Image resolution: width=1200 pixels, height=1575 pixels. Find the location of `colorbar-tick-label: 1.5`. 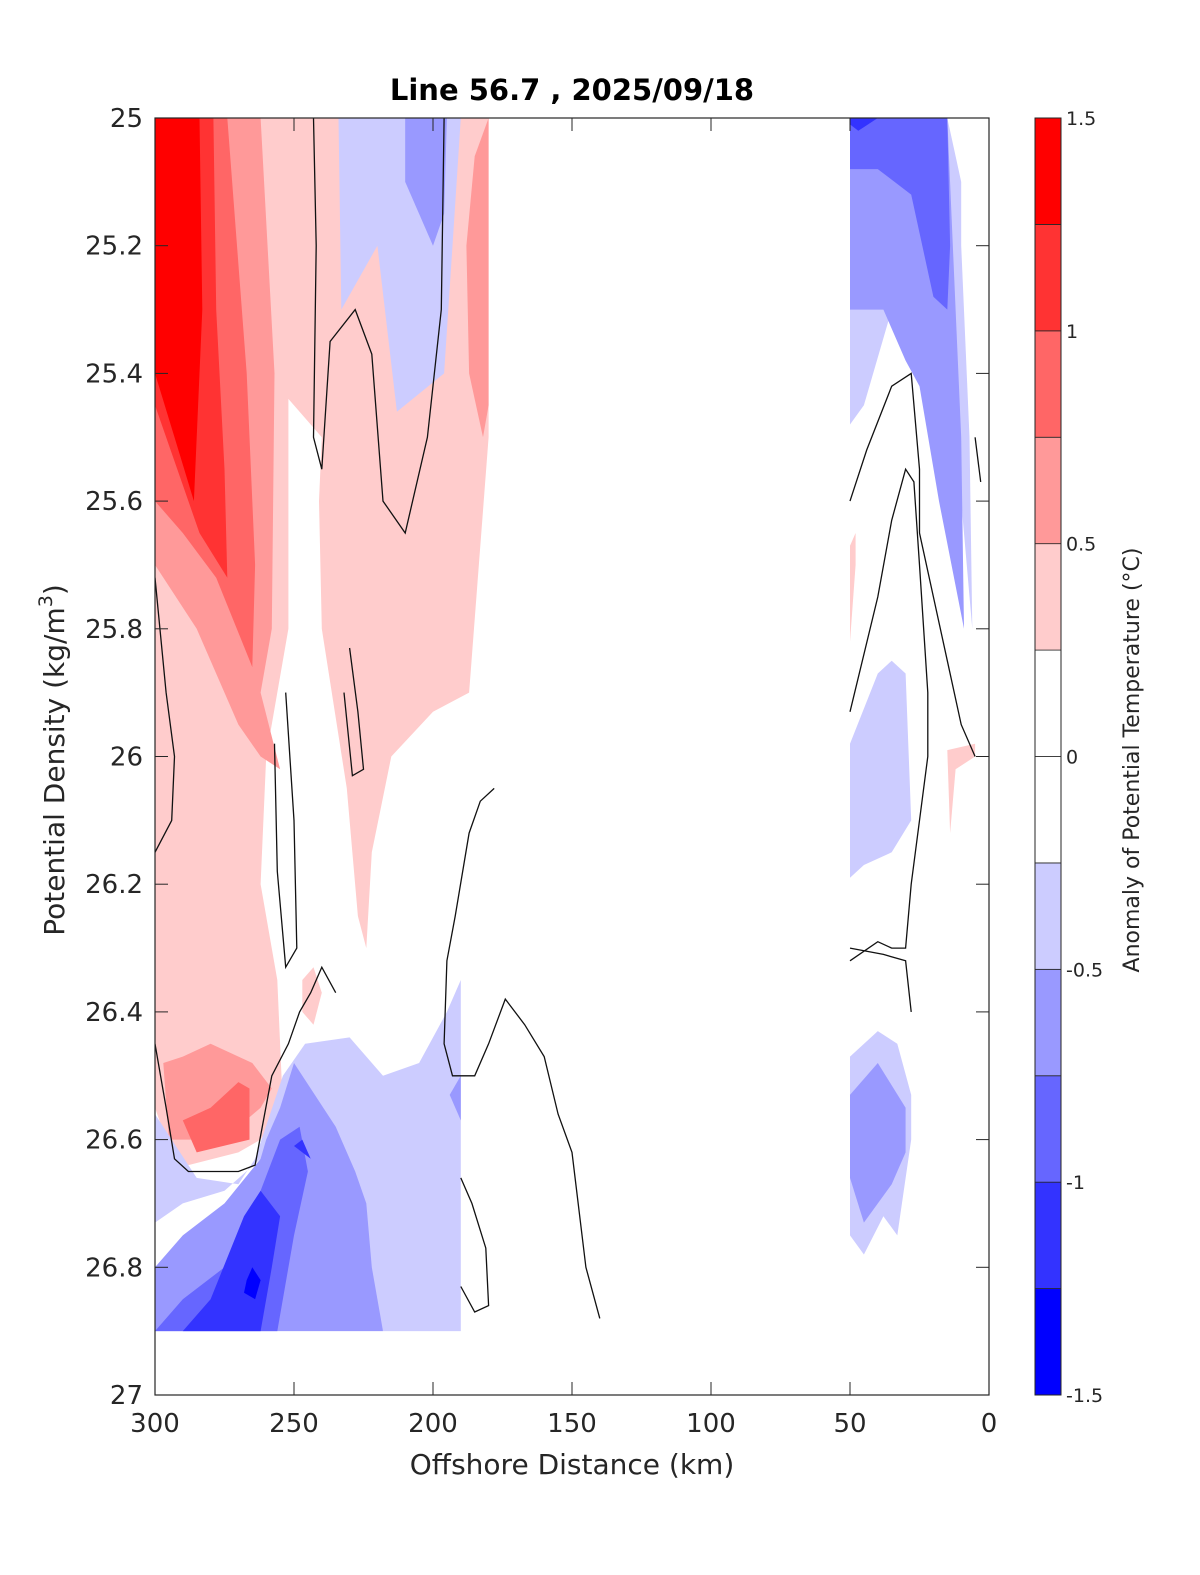

colorbar-tick-label: 1.5 is located at coordinates (1081, 119).